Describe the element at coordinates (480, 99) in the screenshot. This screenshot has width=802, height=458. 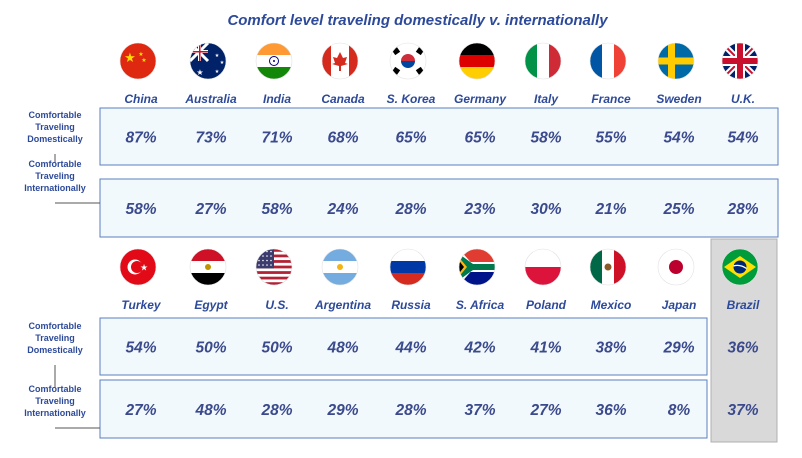
I see `country-name: Germany` at that location.